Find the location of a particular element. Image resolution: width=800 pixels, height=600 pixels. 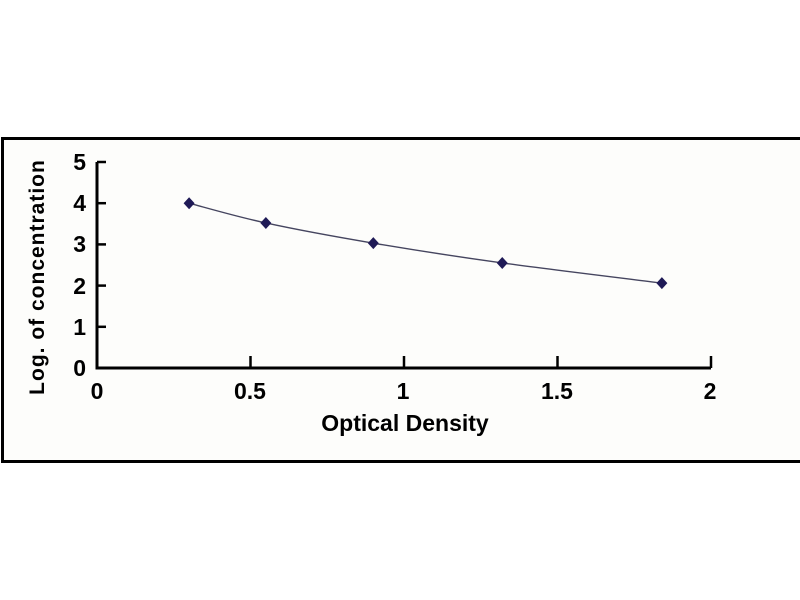

series-line is located at coordinates (425, 243).